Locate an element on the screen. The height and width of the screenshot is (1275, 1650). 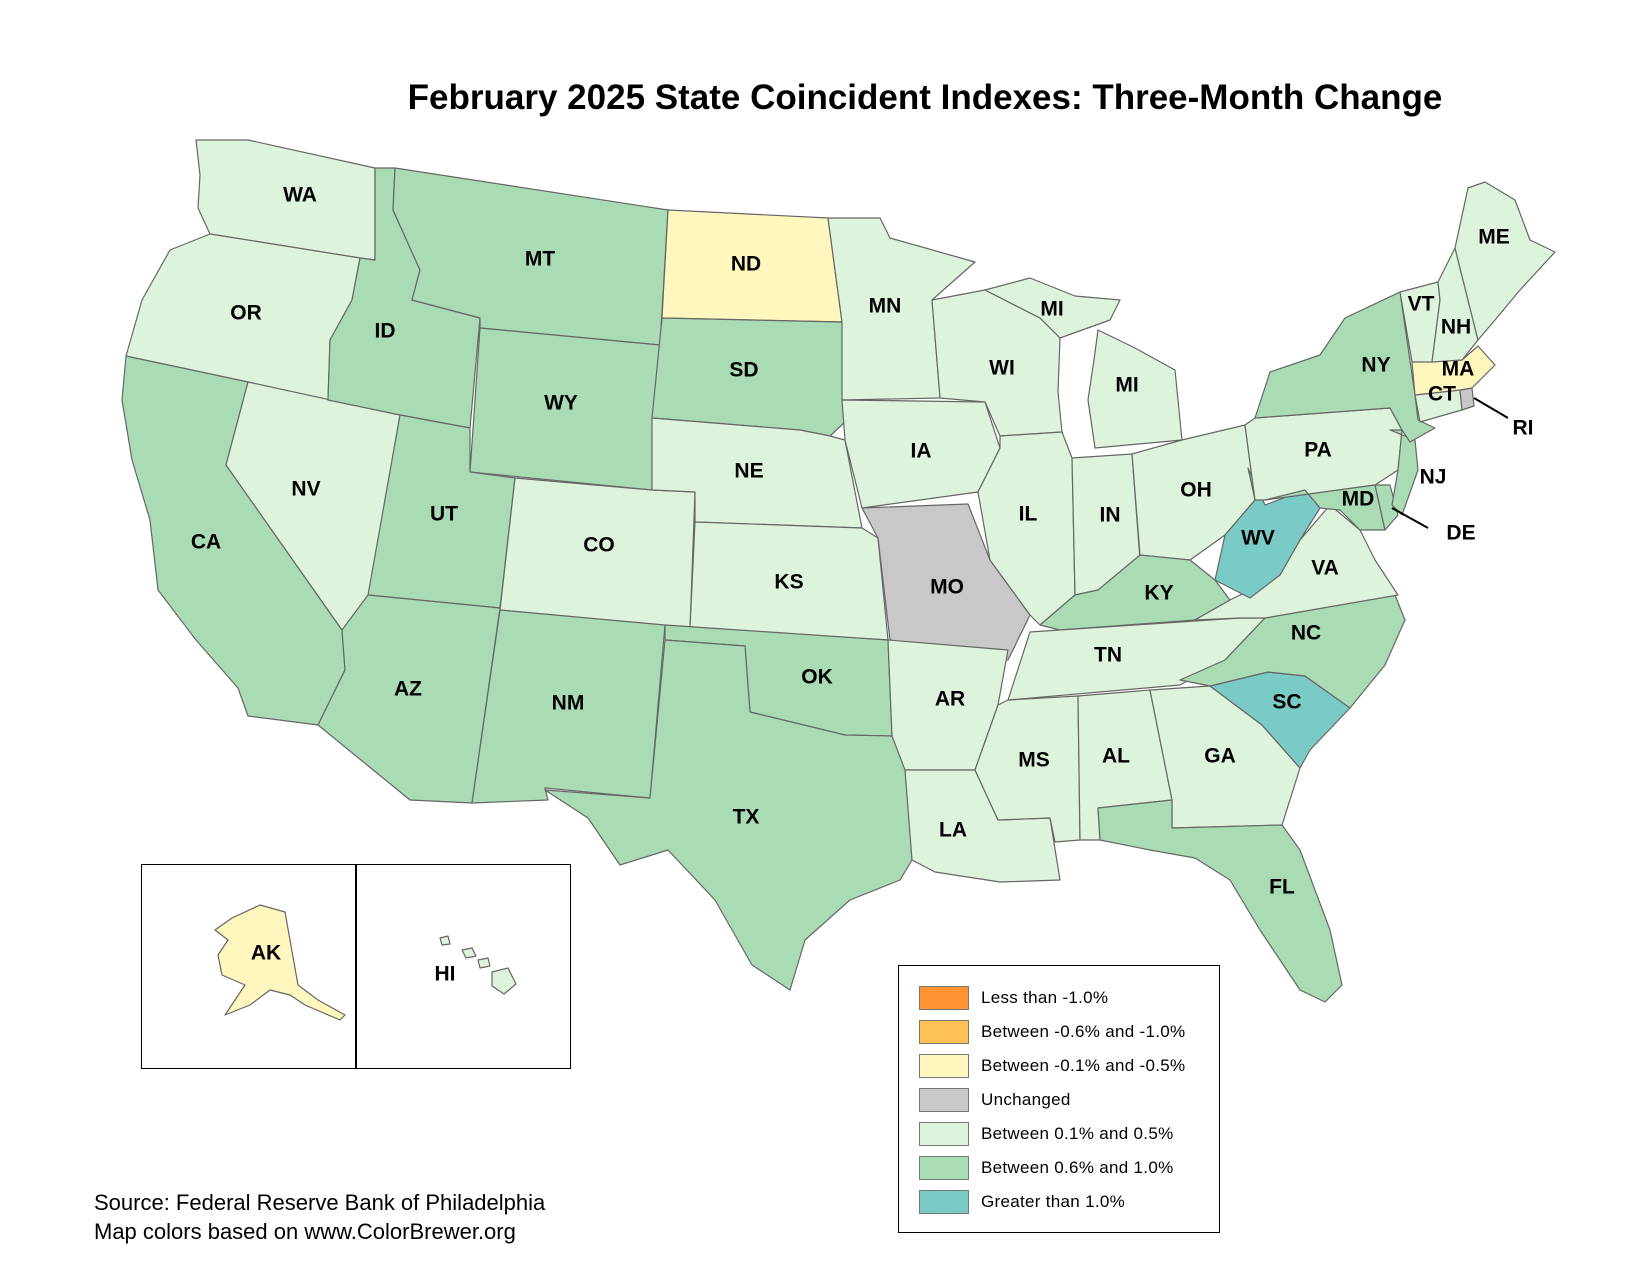
legend-item: Between 0.1% and 0.5% is located at coordinates (1046, 1134).